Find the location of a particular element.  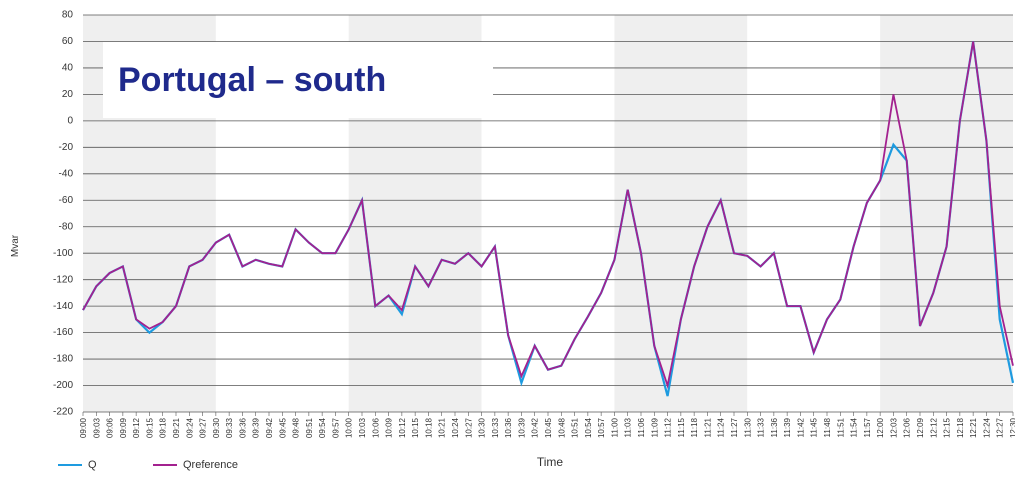

x-tick-label: 09:51 is located at coordinates (309, 427).